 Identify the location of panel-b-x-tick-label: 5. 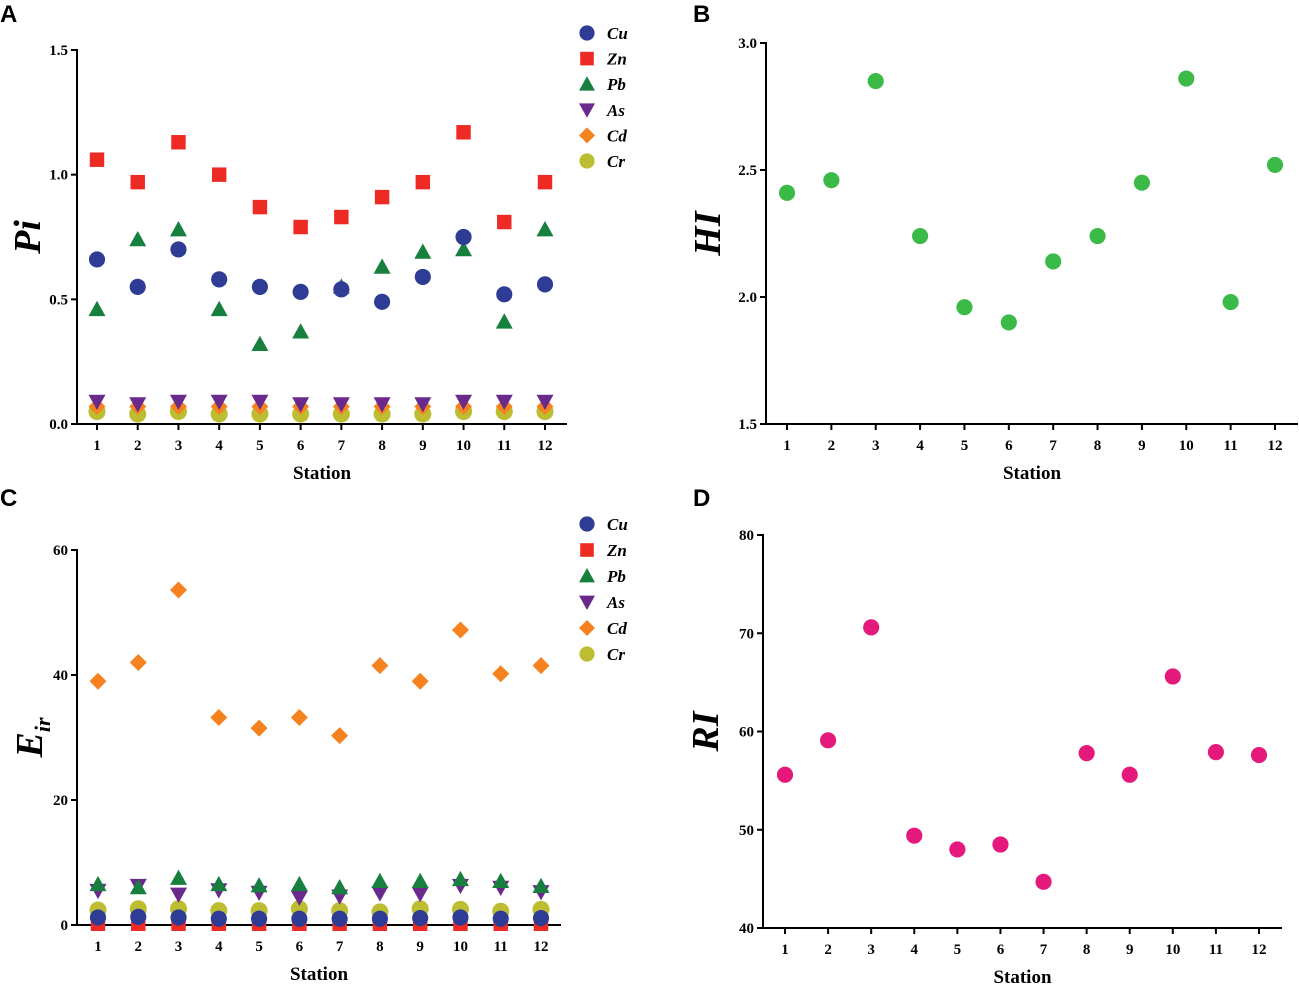
(965, 446).